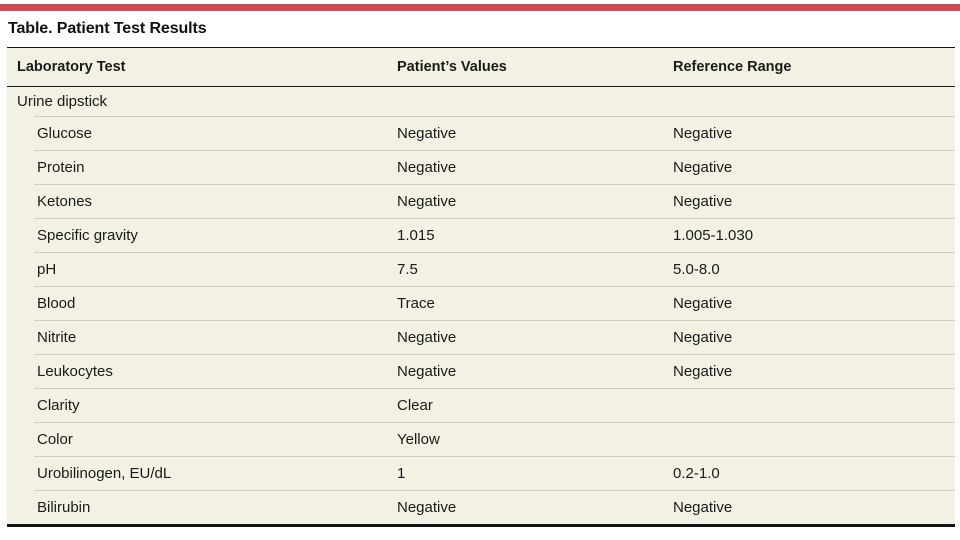  What do you see at coordinates (481, 235) in the screenshot?
I see `table-row-specific-gravity: Specific gravity 1.015 1.005-1.030` at bounding box center [481, 235].